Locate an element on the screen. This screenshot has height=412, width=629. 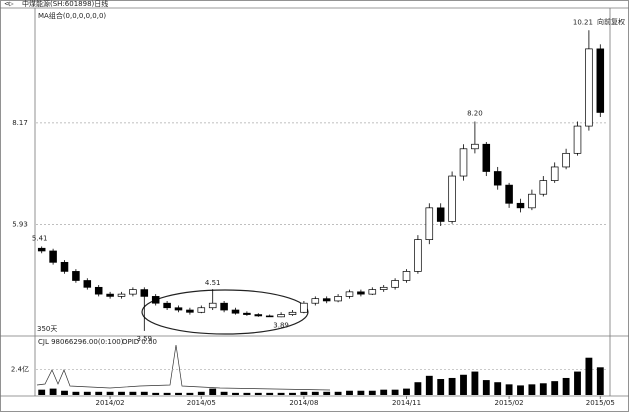
opid-label: OPID 0.00 is located at coordinates (139, 342).